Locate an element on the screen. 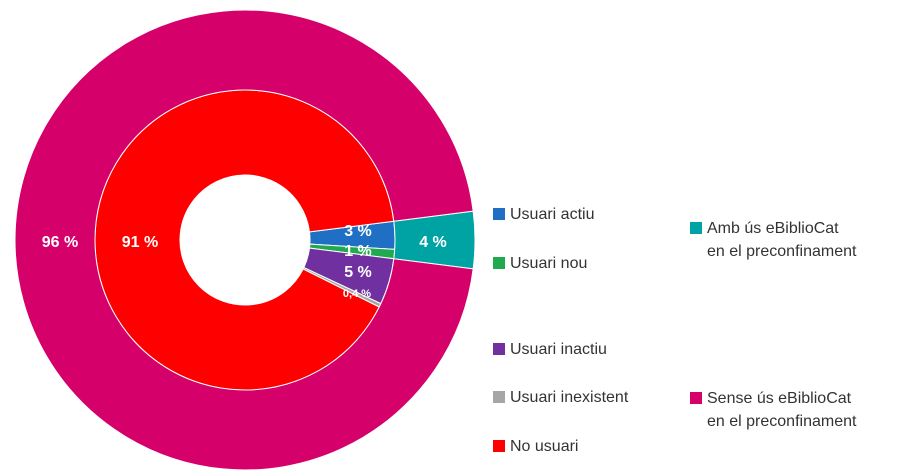 Image resolution: width=900 pixels, height=470 pixels. data-label: 5 % is located at coordinates (358, 272).